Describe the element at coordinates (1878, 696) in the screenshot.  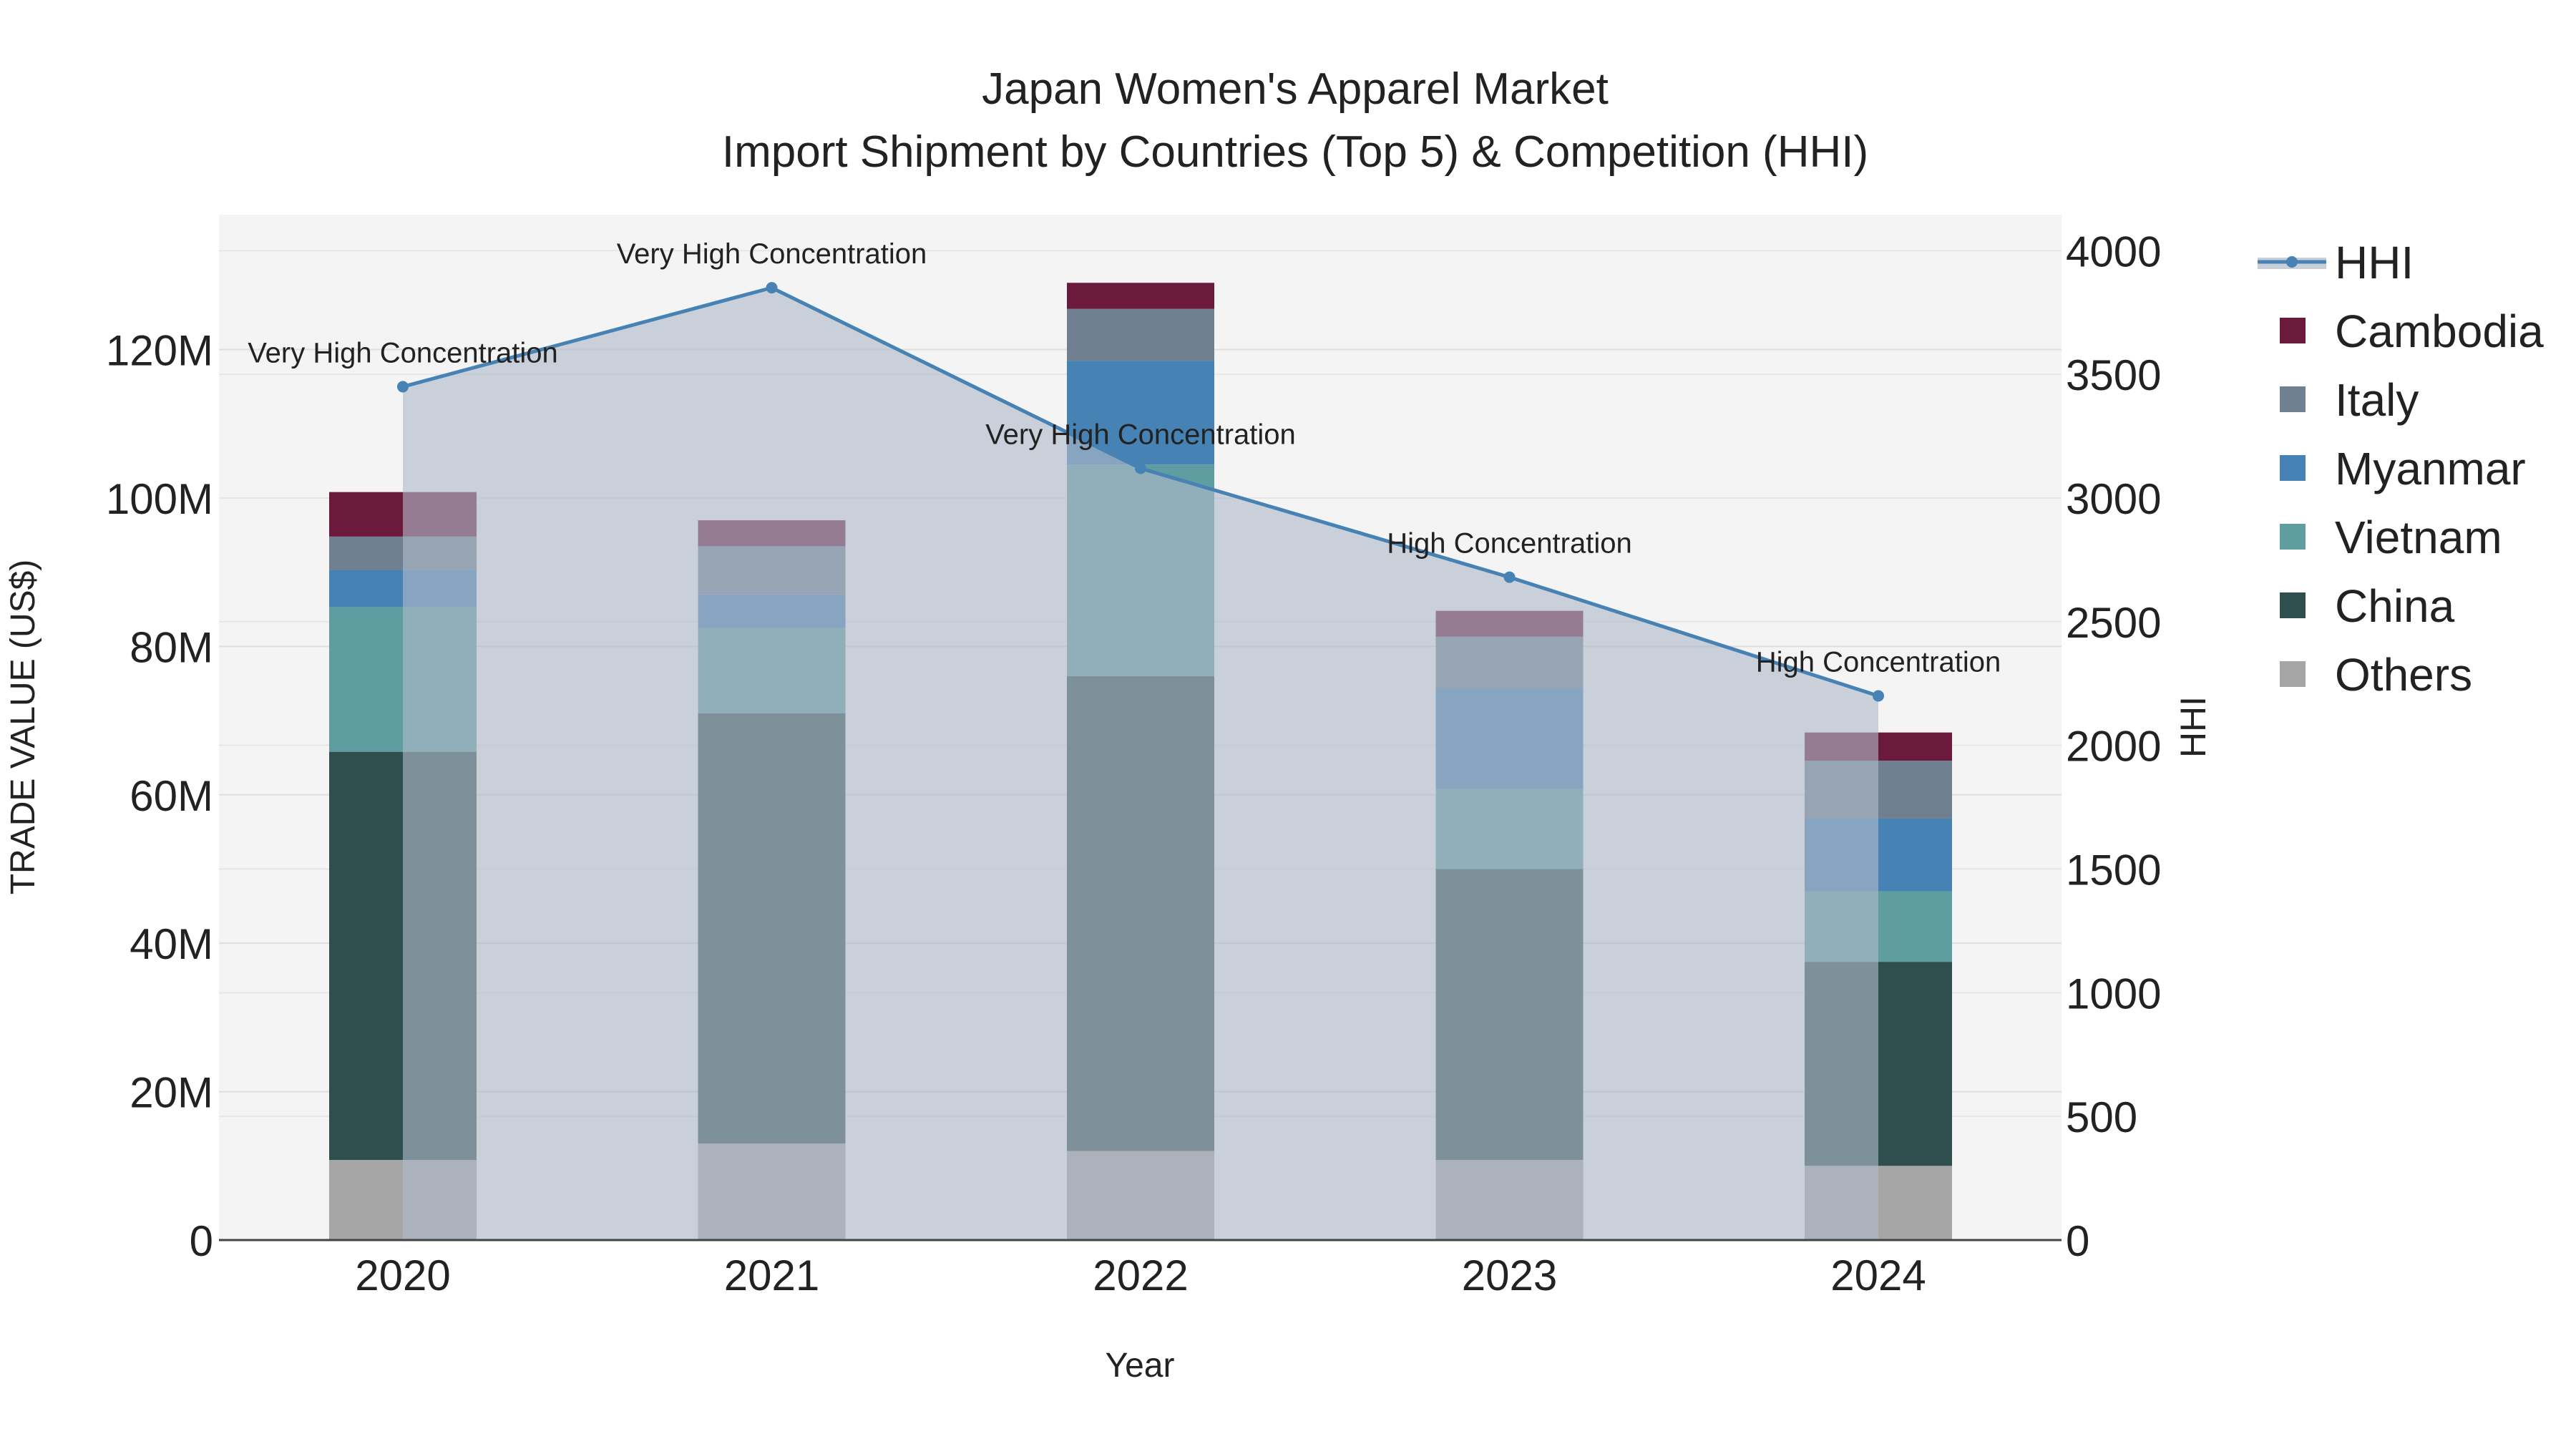
I see `hhi-point-2024` at that location.